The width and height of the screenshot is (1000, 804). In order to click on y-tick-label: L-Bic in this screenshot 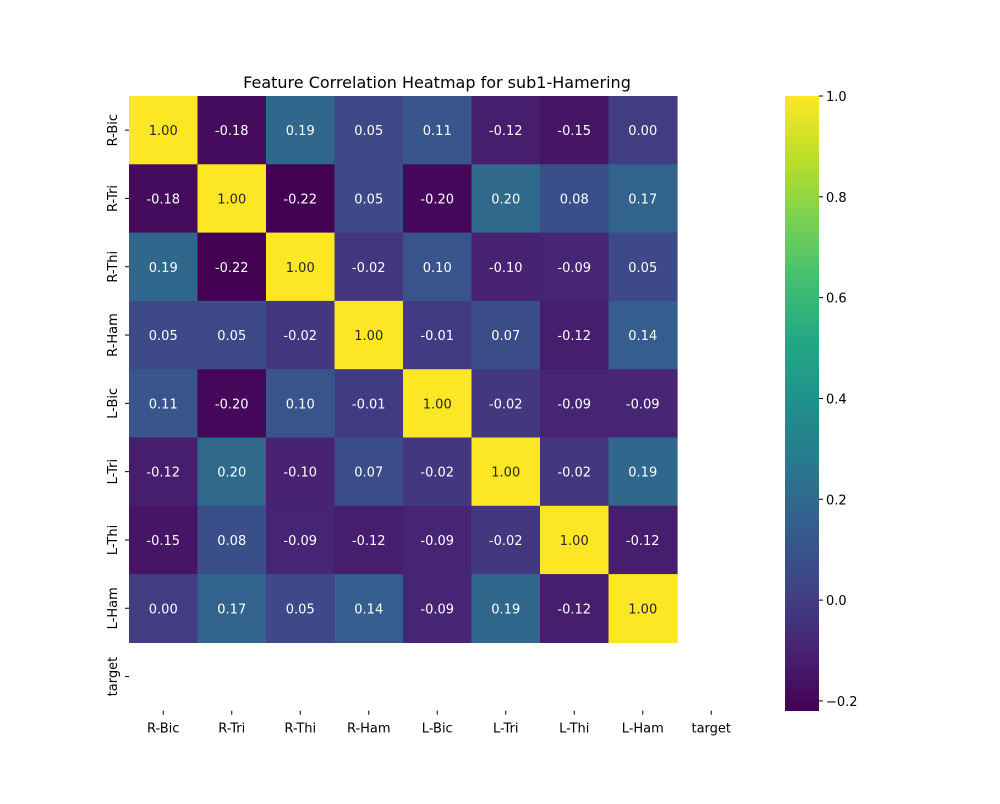, I will do `click(113, 403)`.